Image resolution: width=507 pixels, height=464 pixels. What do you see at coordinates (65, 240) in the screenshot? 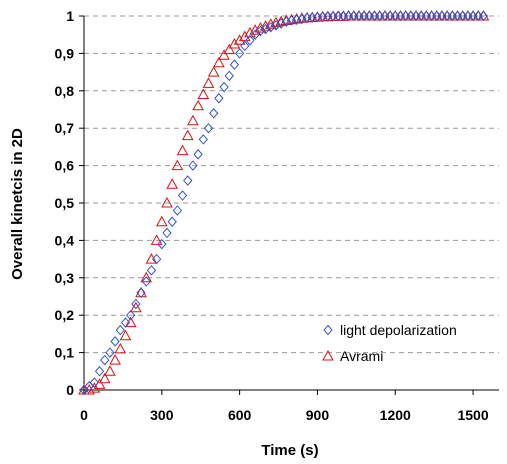
I see `y-tick-label: 0,4` at bounding box center [65, 240].